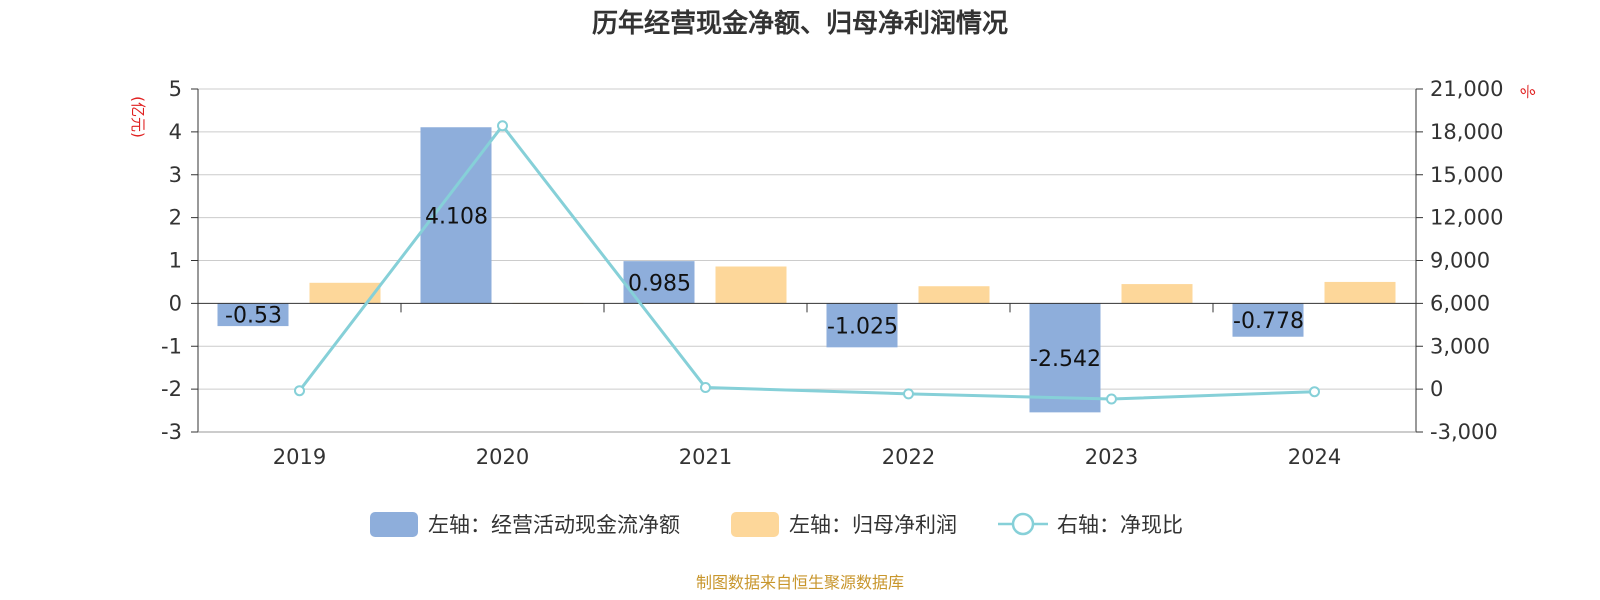 This screenshot has height=600, width=1600. Describe the element at coordinates (175, 132) in the screenshot. I see `left-tick-label: 4` at that location.